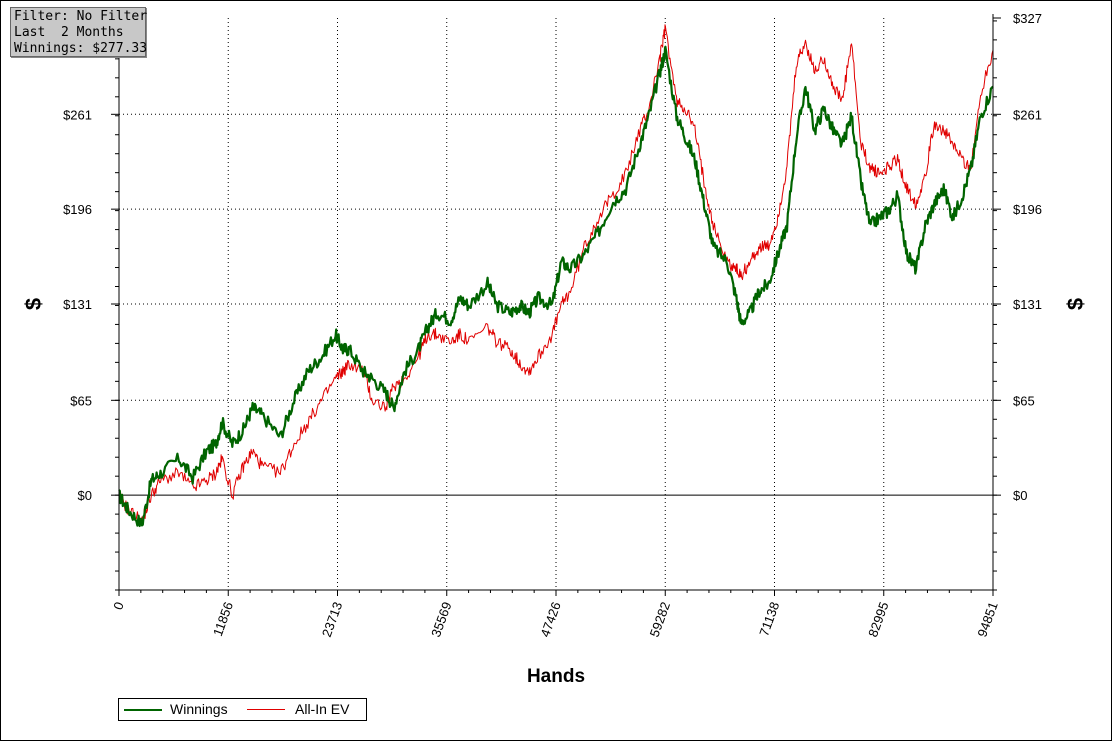  Describe the element at coordinates (1024, 400) in the screenshot. I see `y-tick-label-right: $65` at that location.